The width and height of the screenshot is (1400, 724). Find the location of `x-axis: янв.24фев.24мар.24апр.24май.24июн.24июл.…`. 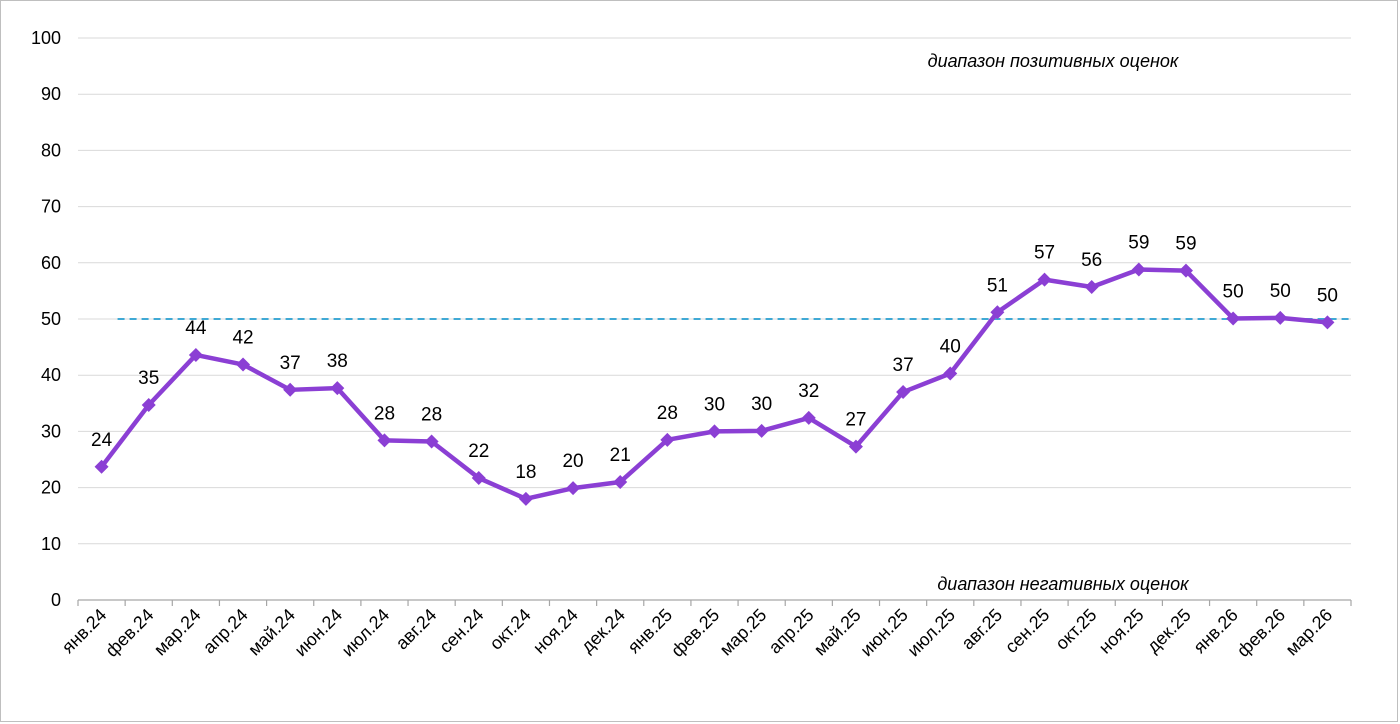

x-axis: янв.24фев.24мар.24апр.24май.24июн.24июл.… is located at coordinates (705, 630).